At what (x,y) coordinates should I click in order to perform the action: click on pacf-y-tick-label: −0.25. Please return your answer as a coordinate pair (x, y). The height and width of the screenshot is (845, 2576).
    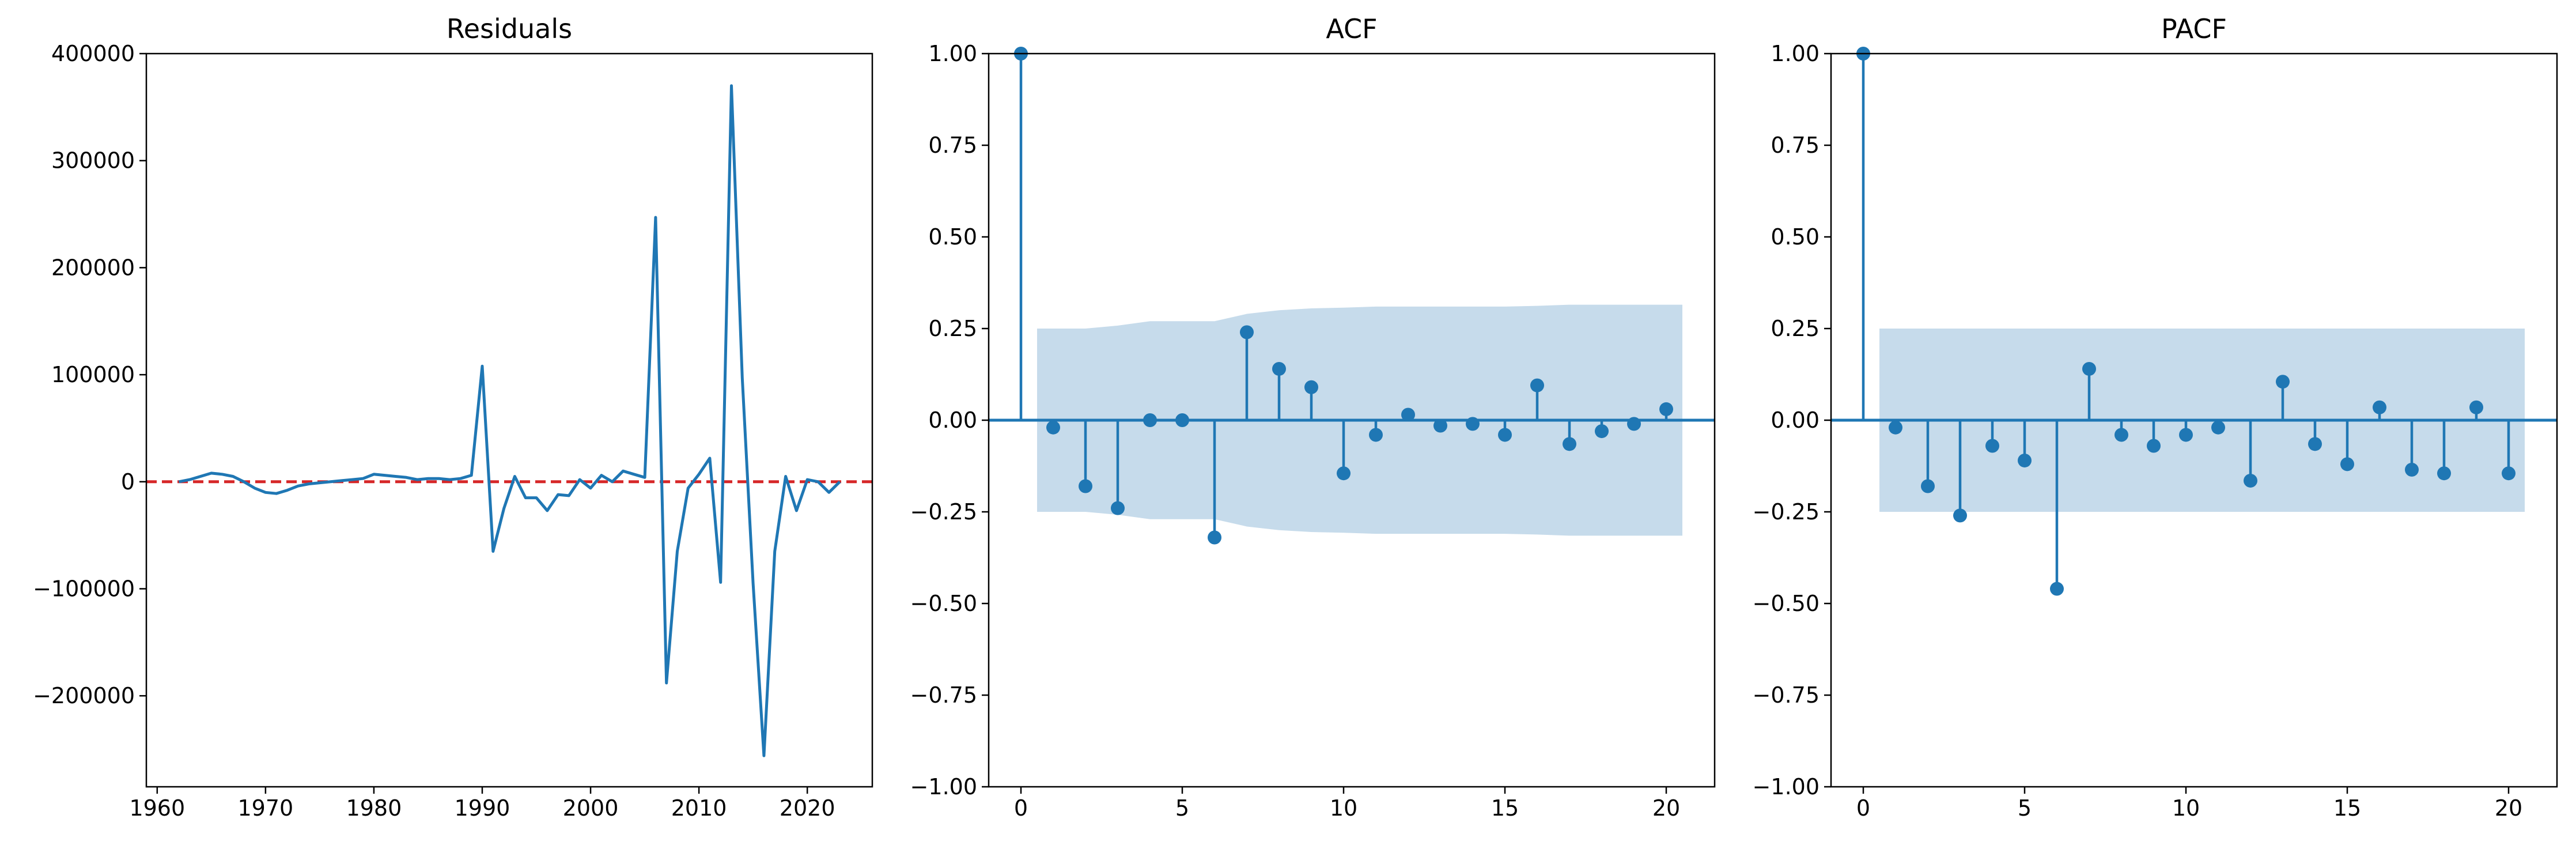
    Looking at the image, I should click on (1786, 512).